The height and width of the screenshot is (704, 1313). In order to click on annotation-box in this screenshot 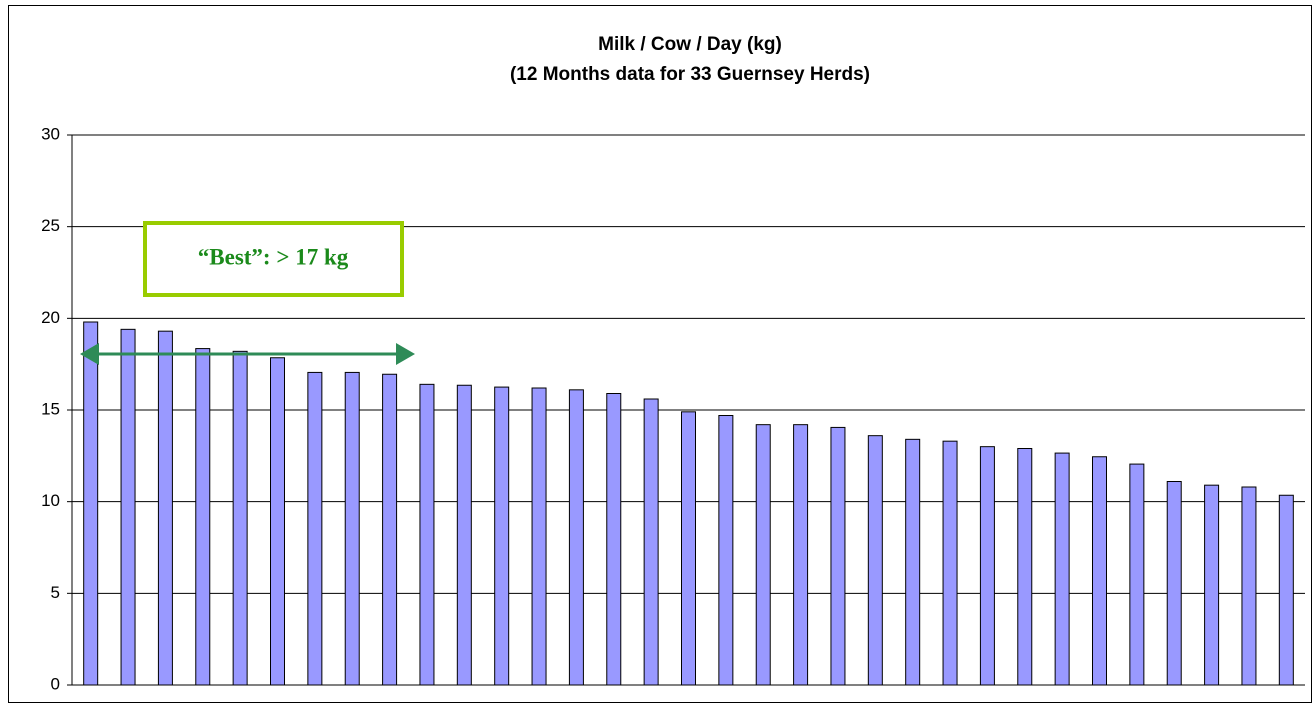, I will do `click(273, 259)`.